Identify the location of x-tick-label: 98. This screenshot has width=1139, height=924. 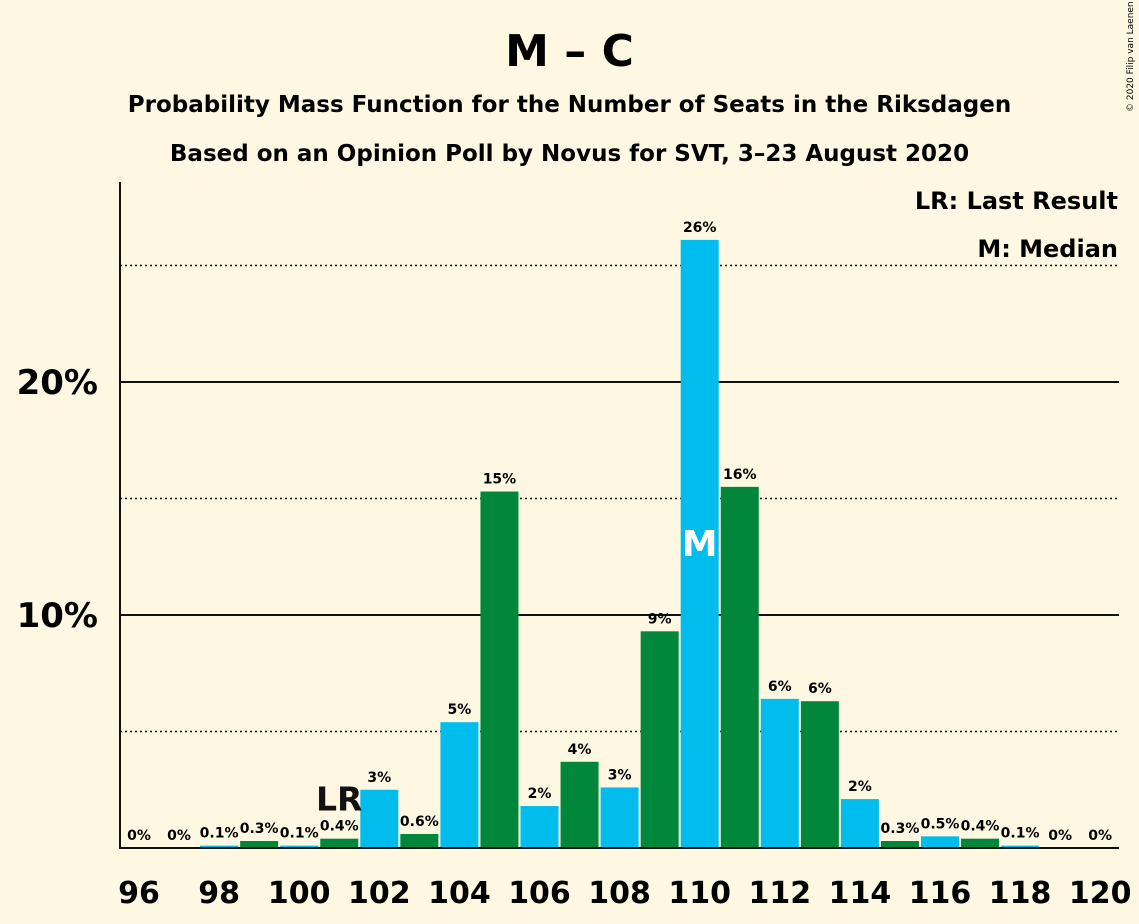
(219, 893).